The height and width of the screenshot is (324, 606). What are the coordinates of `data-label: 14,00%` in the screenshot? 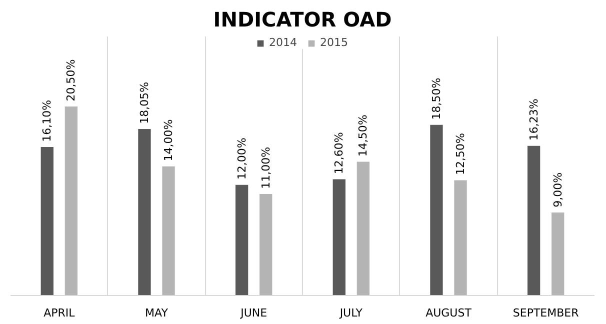 It's located at (169, 140).